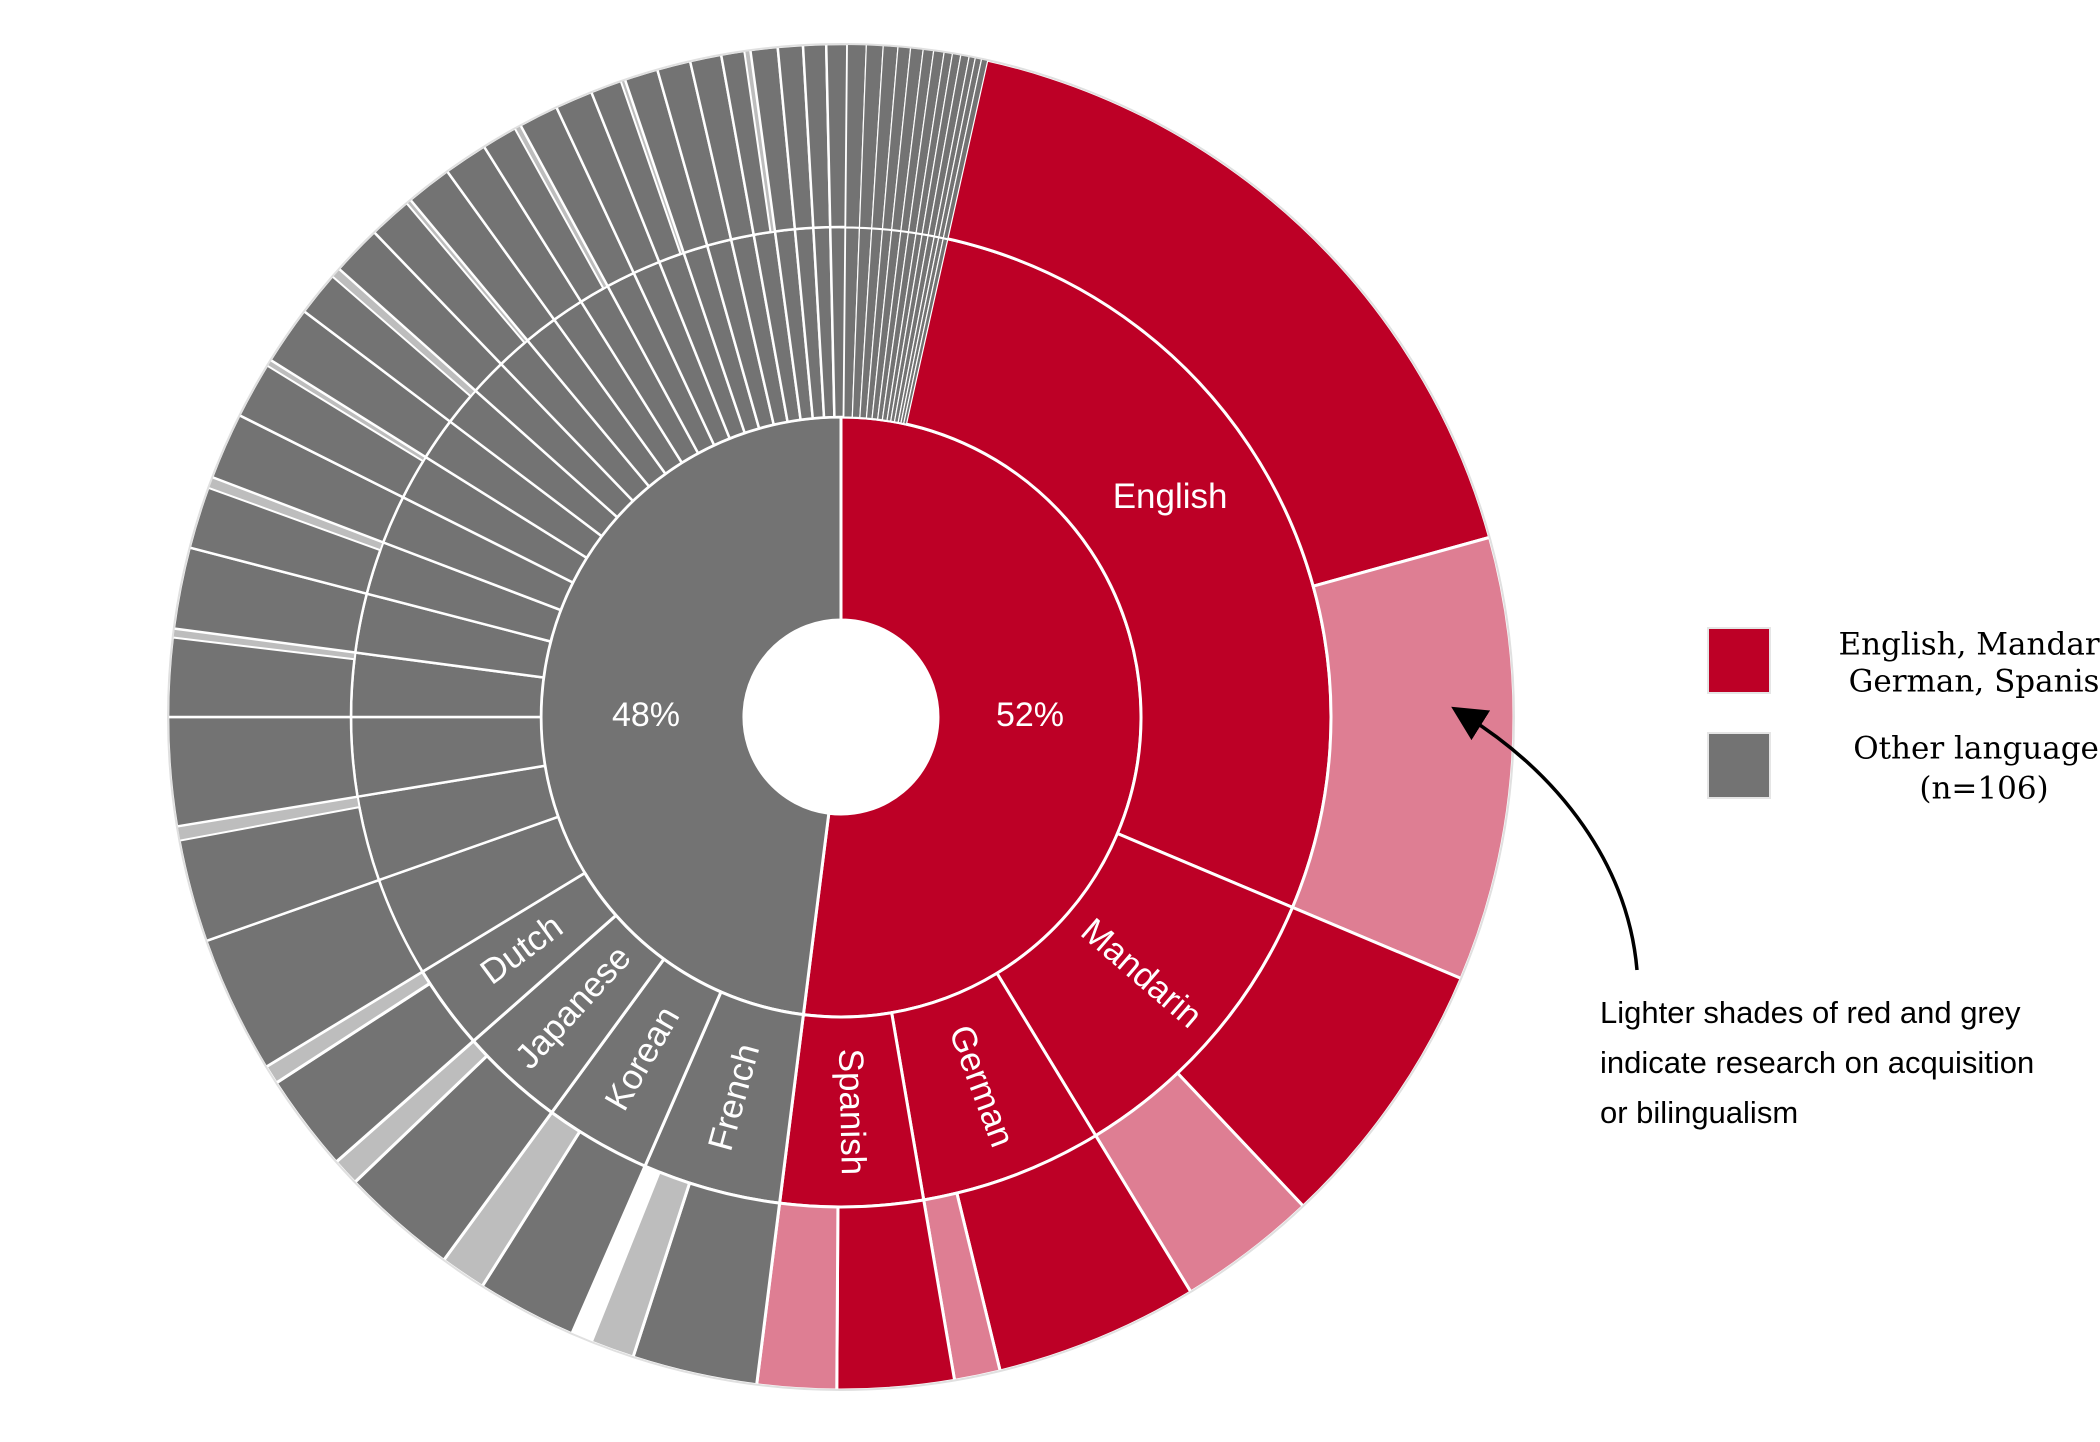 The image size is (2100, 1442). What do you see at coordinates (1983, 789) in the screenshot?
I see `legend-label-other-line2: (n=106)` at bounding box center [1983, 789].